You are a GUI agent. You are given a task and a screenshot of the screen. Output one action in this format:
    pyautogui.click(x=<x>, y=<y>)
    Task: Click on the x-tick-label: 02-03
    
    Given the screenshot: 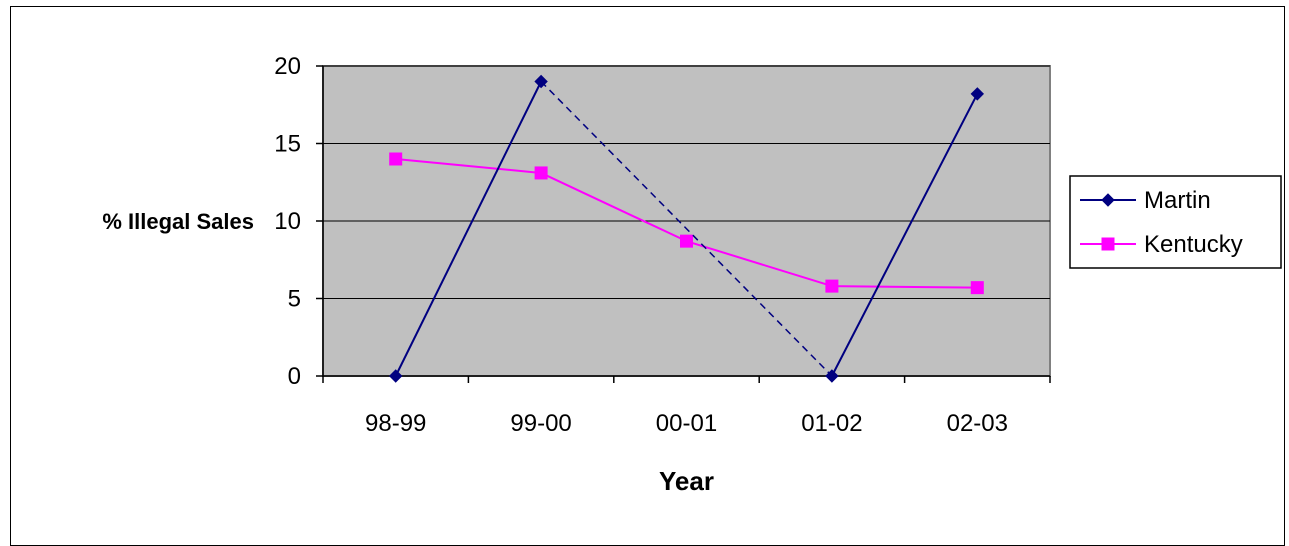 What is the action you would take?
    pyautogui.click(x=977, y=423)
    